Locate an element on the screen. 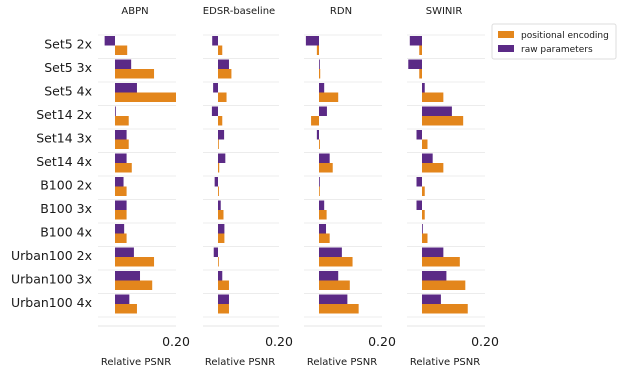 The image size is (621, 372). panel-title: EDSR-baseline is located at coordinates (239, 11).